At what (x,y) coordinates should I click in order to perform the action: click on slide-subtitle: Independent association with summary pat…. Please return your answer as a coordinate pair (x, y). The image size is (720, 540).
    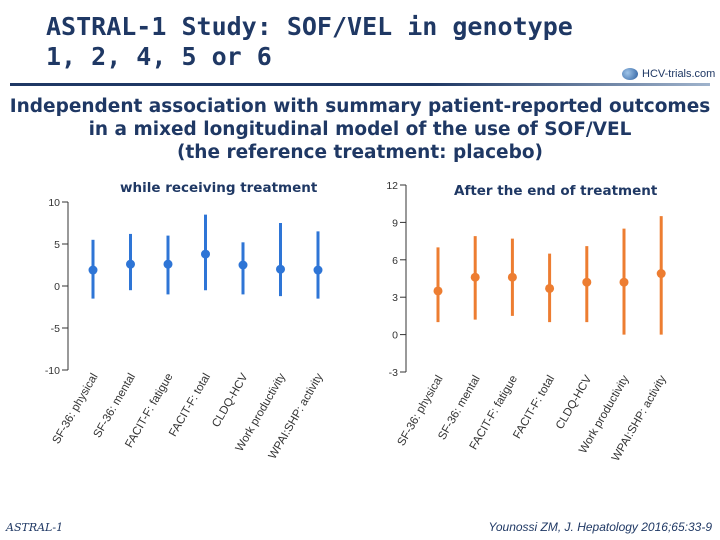
    Looking at the image, I should click on (360, 129).